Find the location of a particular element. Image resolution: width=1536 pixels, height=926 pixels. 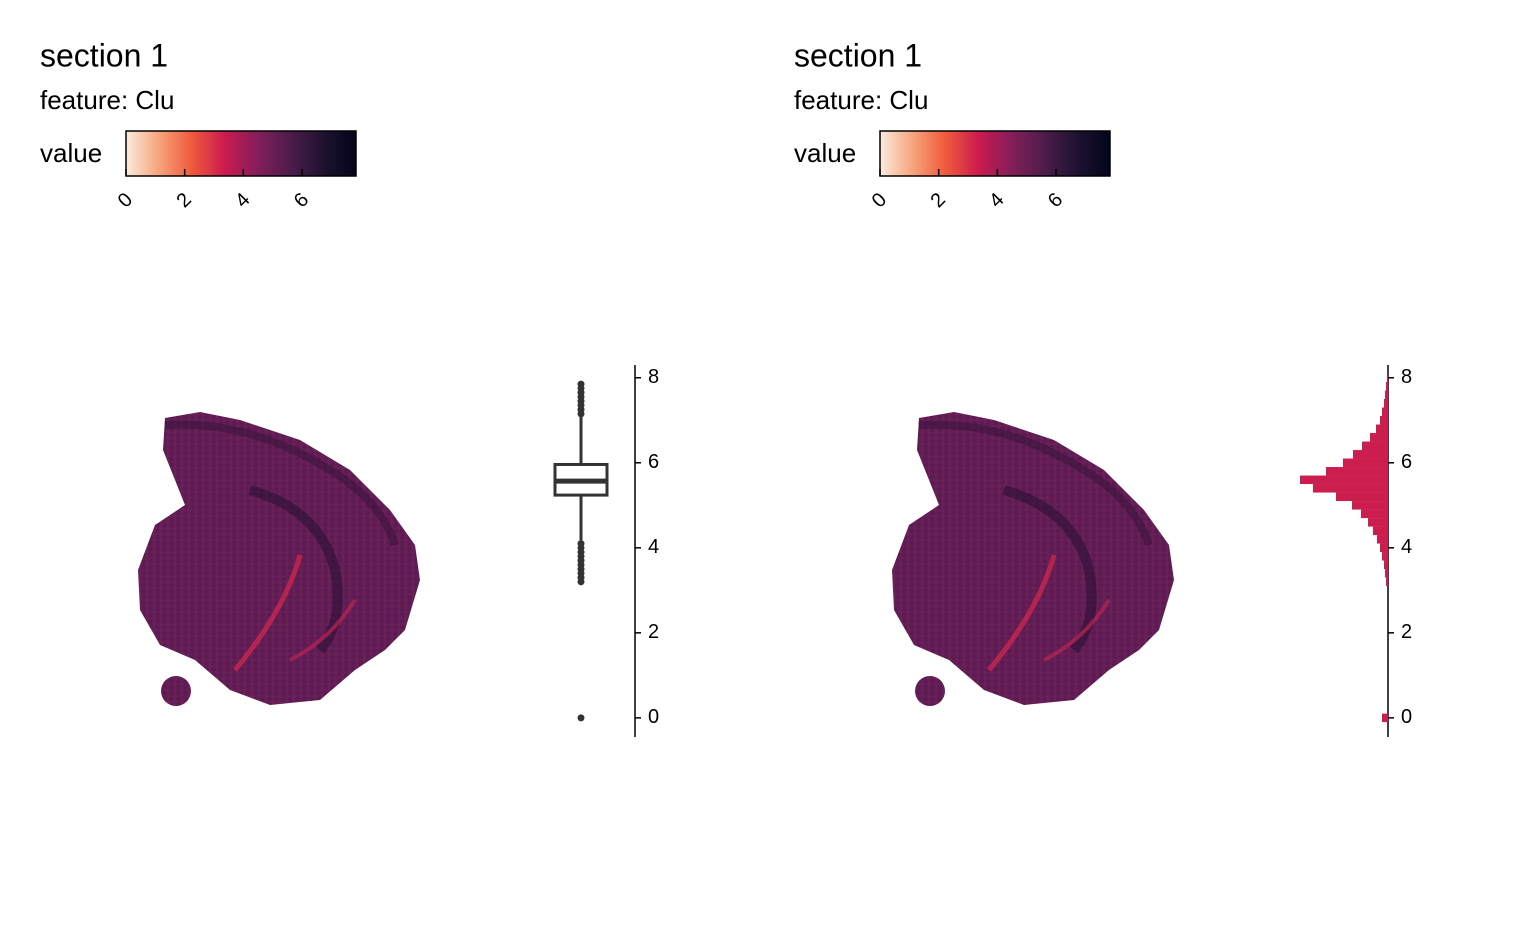

hist-panel: 0 2 4 6 8 is located at coordinates (1356, 551).